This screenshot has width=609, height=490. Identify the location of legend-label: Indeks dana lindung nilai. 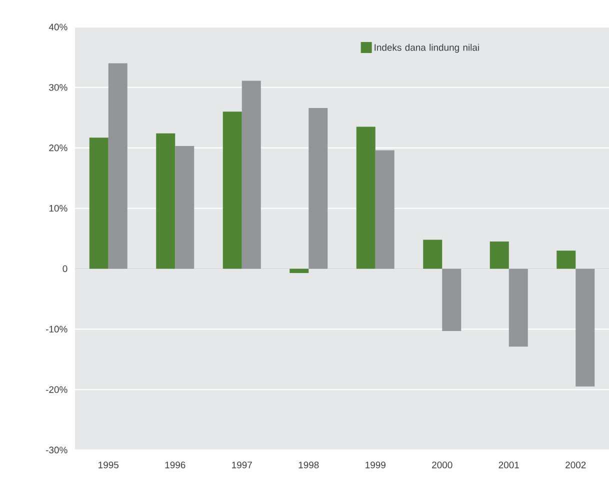
(426, 48).